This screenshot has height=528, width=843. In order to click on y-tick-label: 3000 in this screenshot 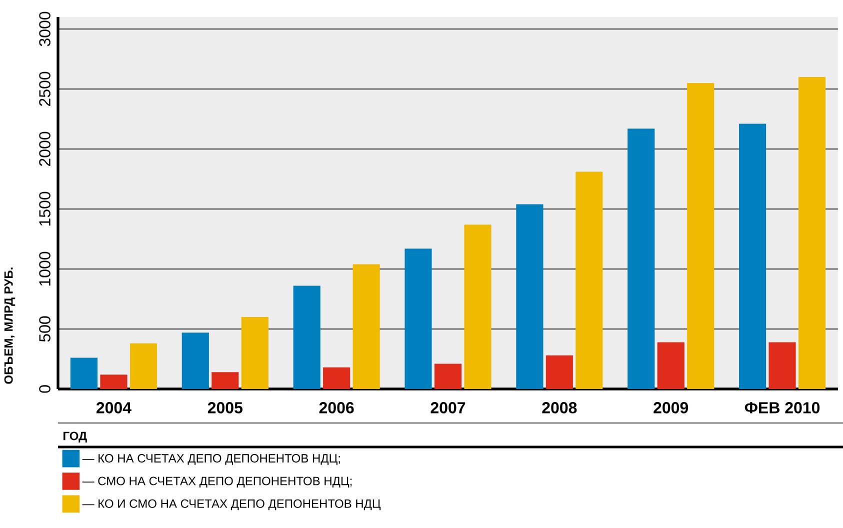, I will do `click(44, 29)`.